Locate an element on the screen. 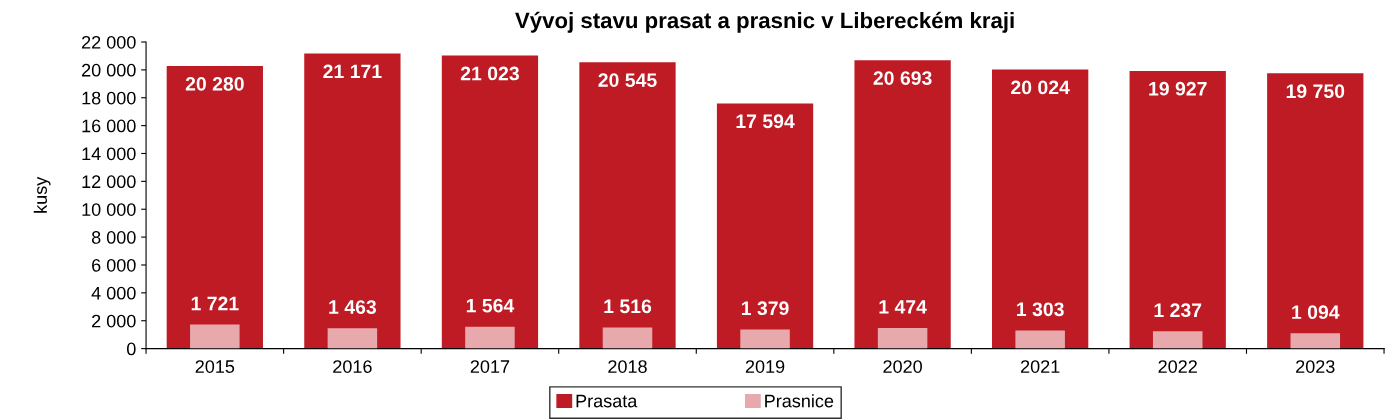 The width and height of the screenshot is (1391, 420). data-label: 1 721 is located at coordinates (215, 303).